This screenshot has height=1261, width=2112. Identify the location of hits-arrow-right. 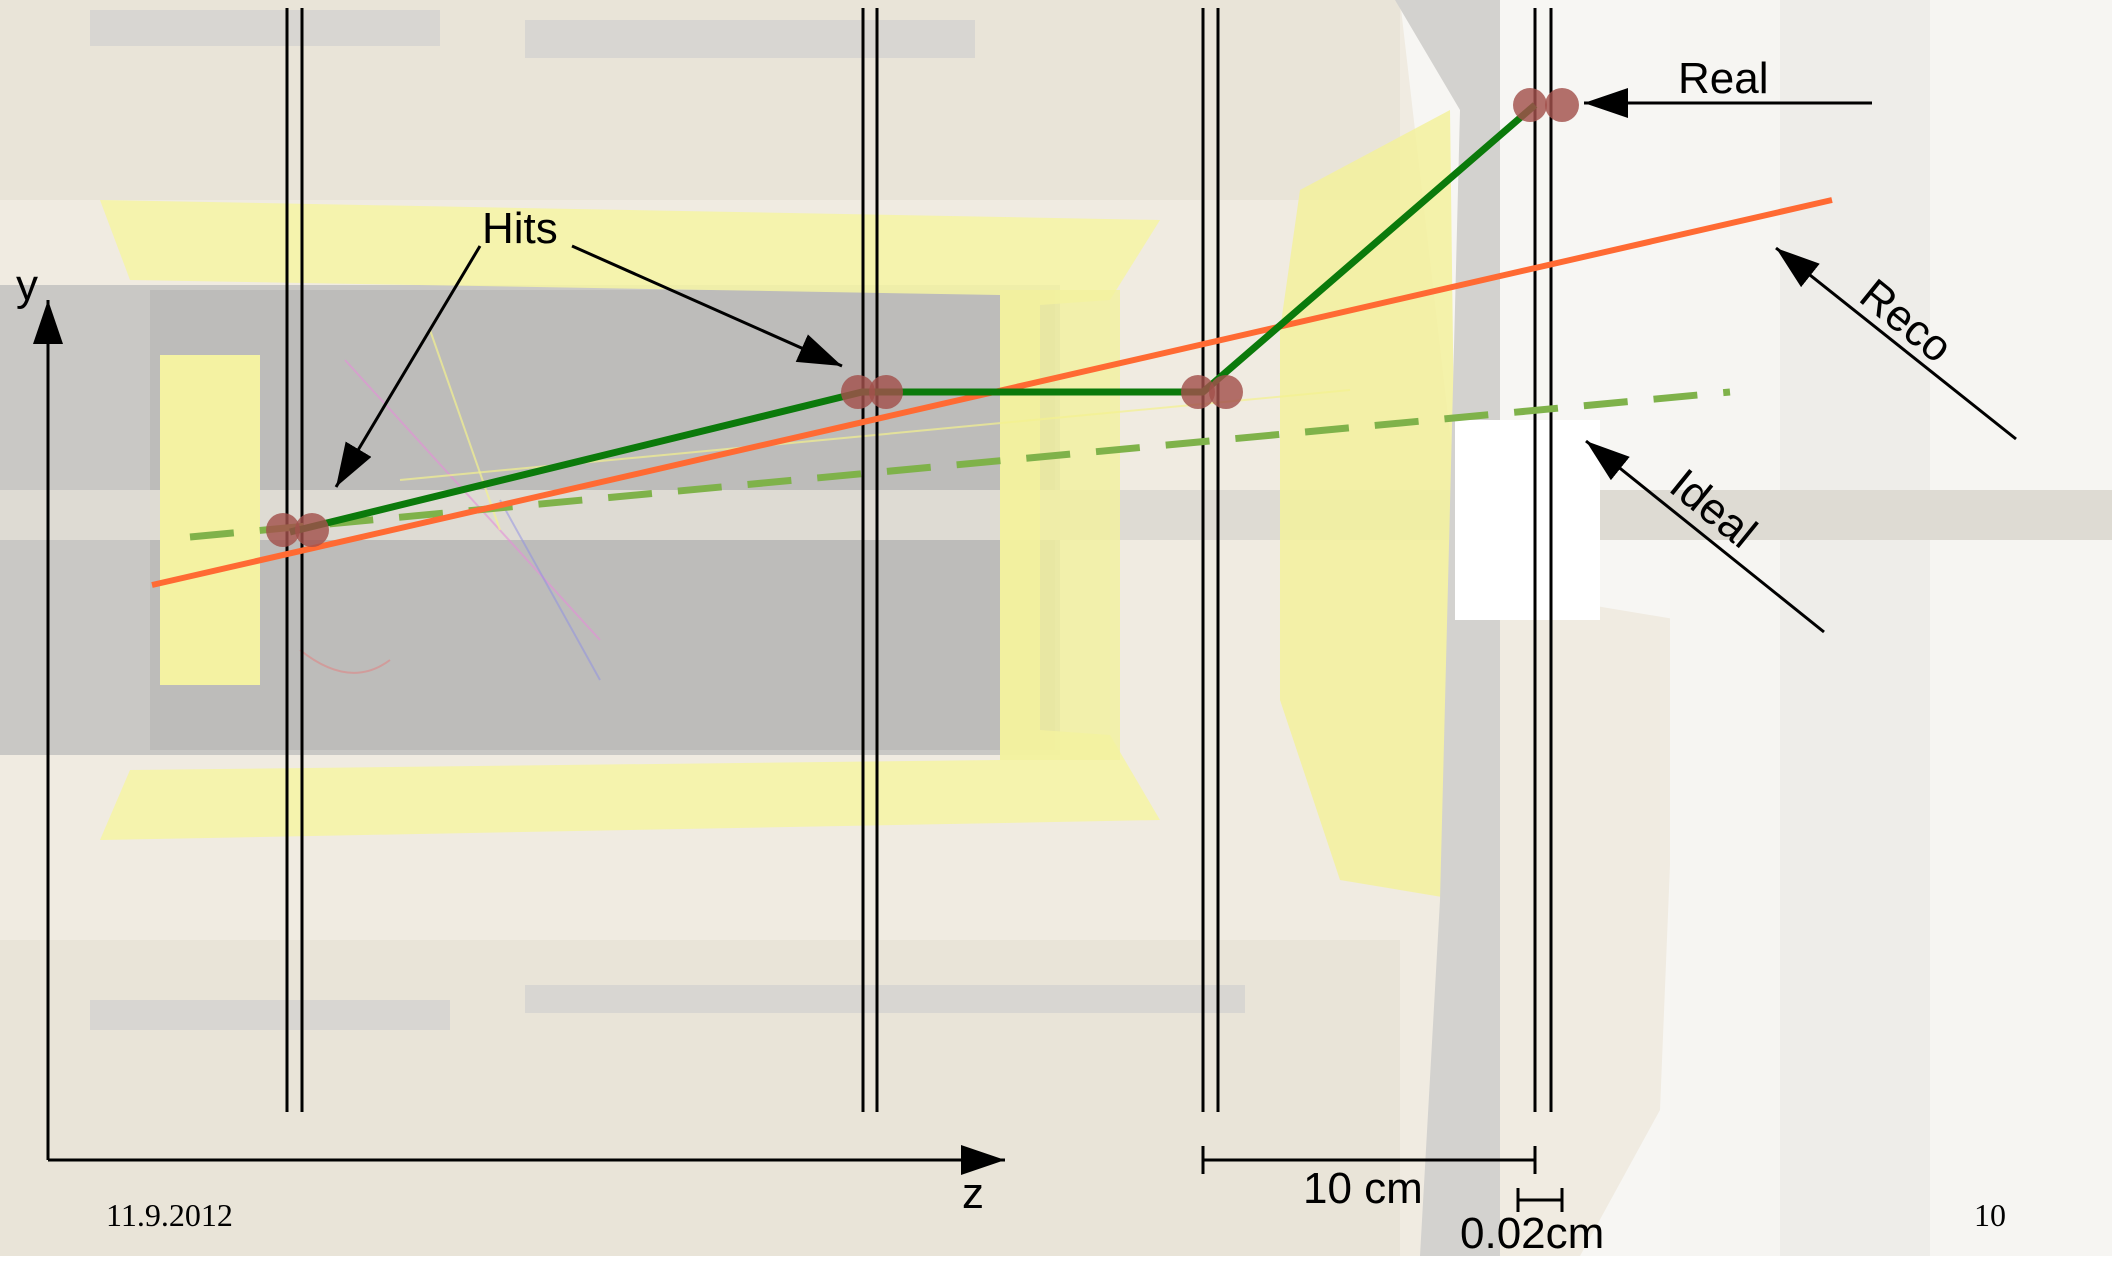
(707, 306).